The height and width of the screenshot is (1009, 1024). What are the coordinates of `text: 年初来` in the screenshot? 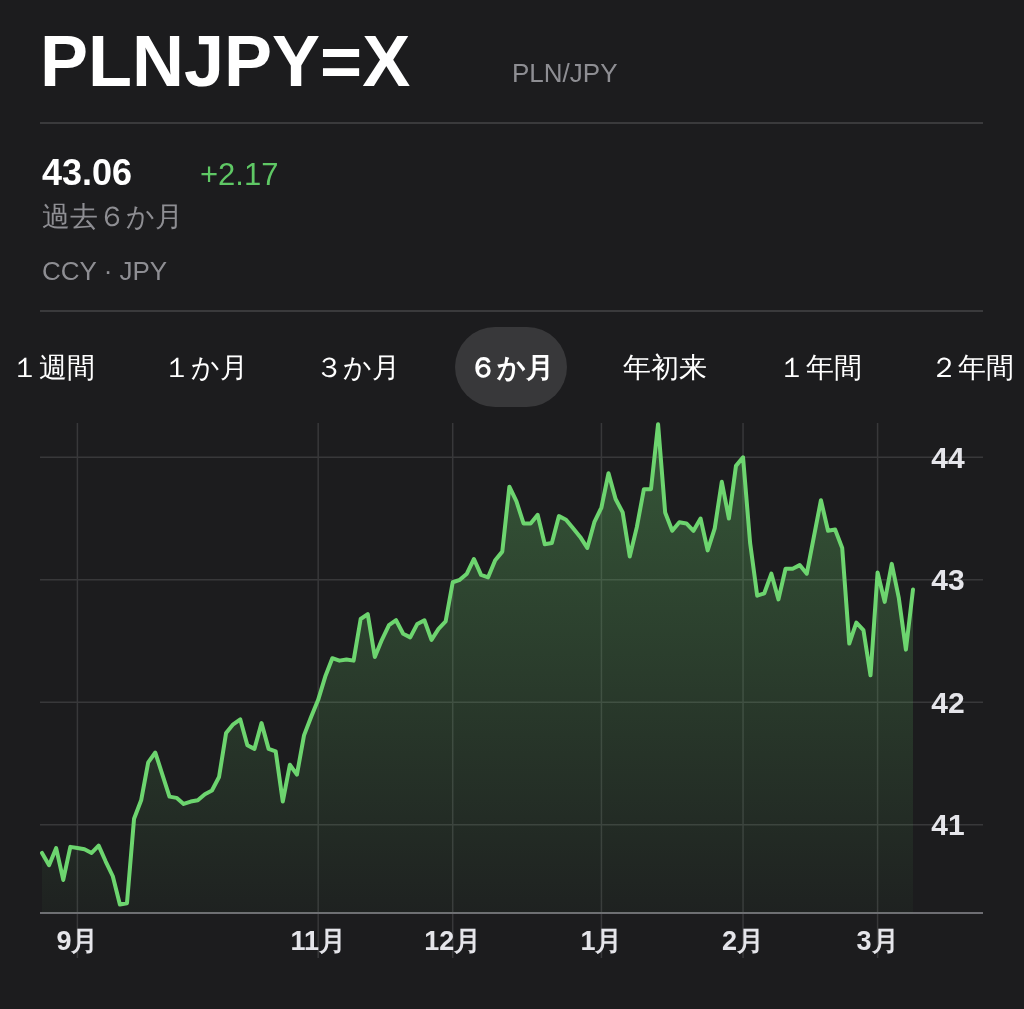 It's located at (665, 367).